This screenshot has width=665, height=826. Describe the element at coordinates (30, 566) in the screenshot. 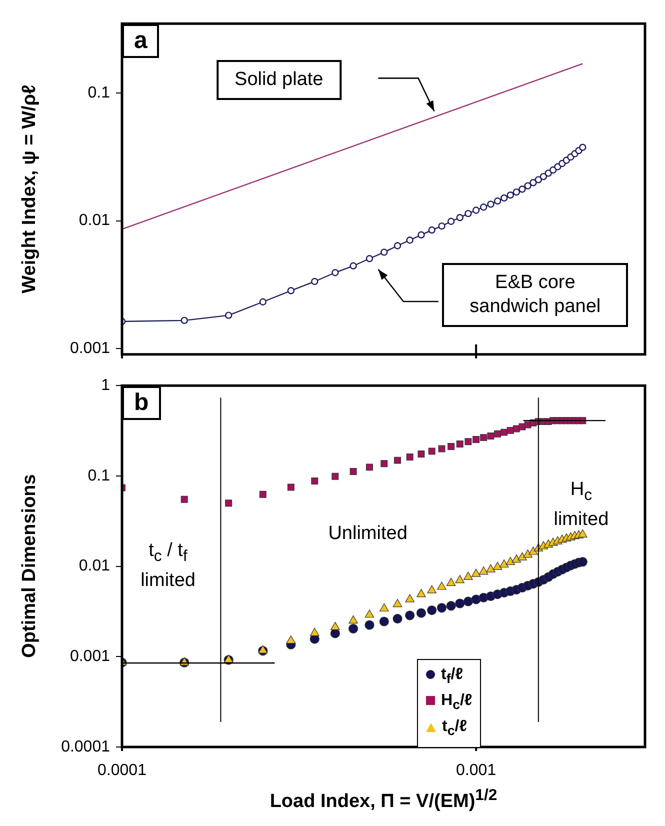

I see `y-axis-title: Optimal Dimensions` at that location.